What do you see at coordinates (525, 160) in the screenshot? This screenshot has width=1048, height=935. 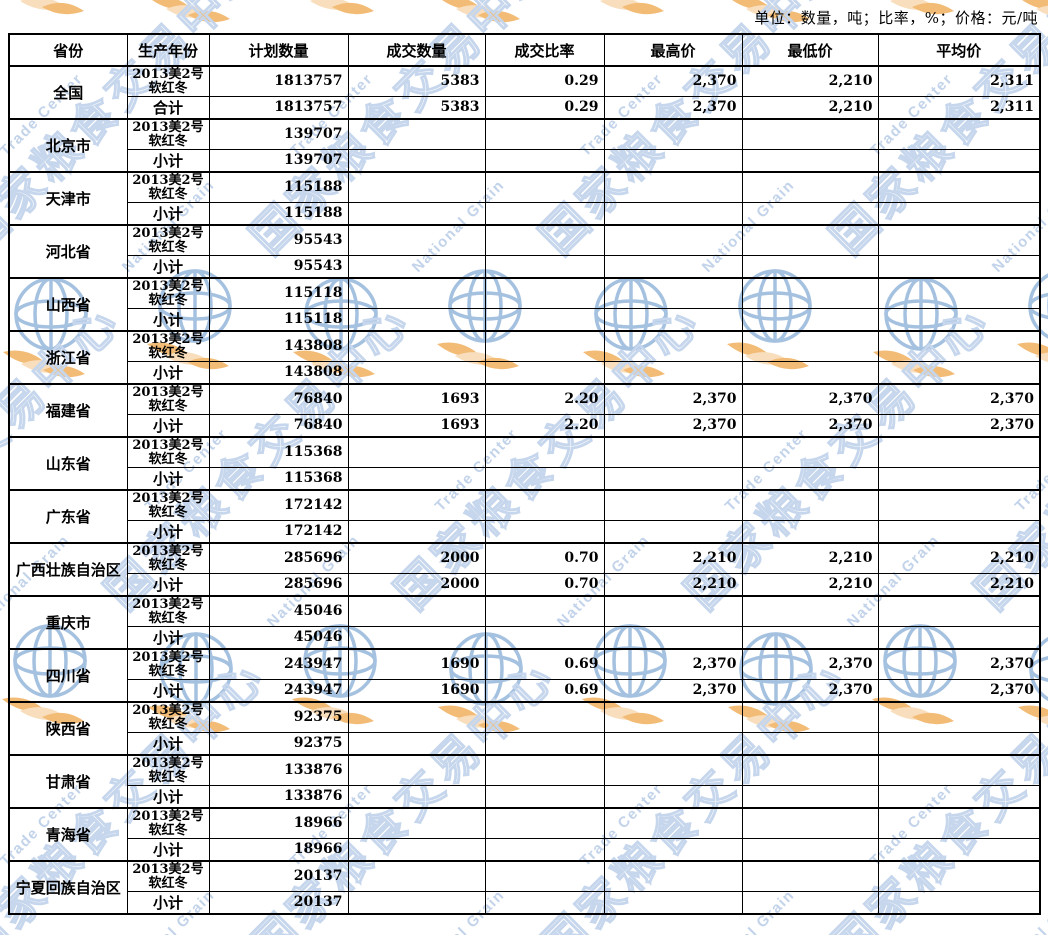 I see `subtotal-row: 小计 139707` at bounding box center [525, 160].